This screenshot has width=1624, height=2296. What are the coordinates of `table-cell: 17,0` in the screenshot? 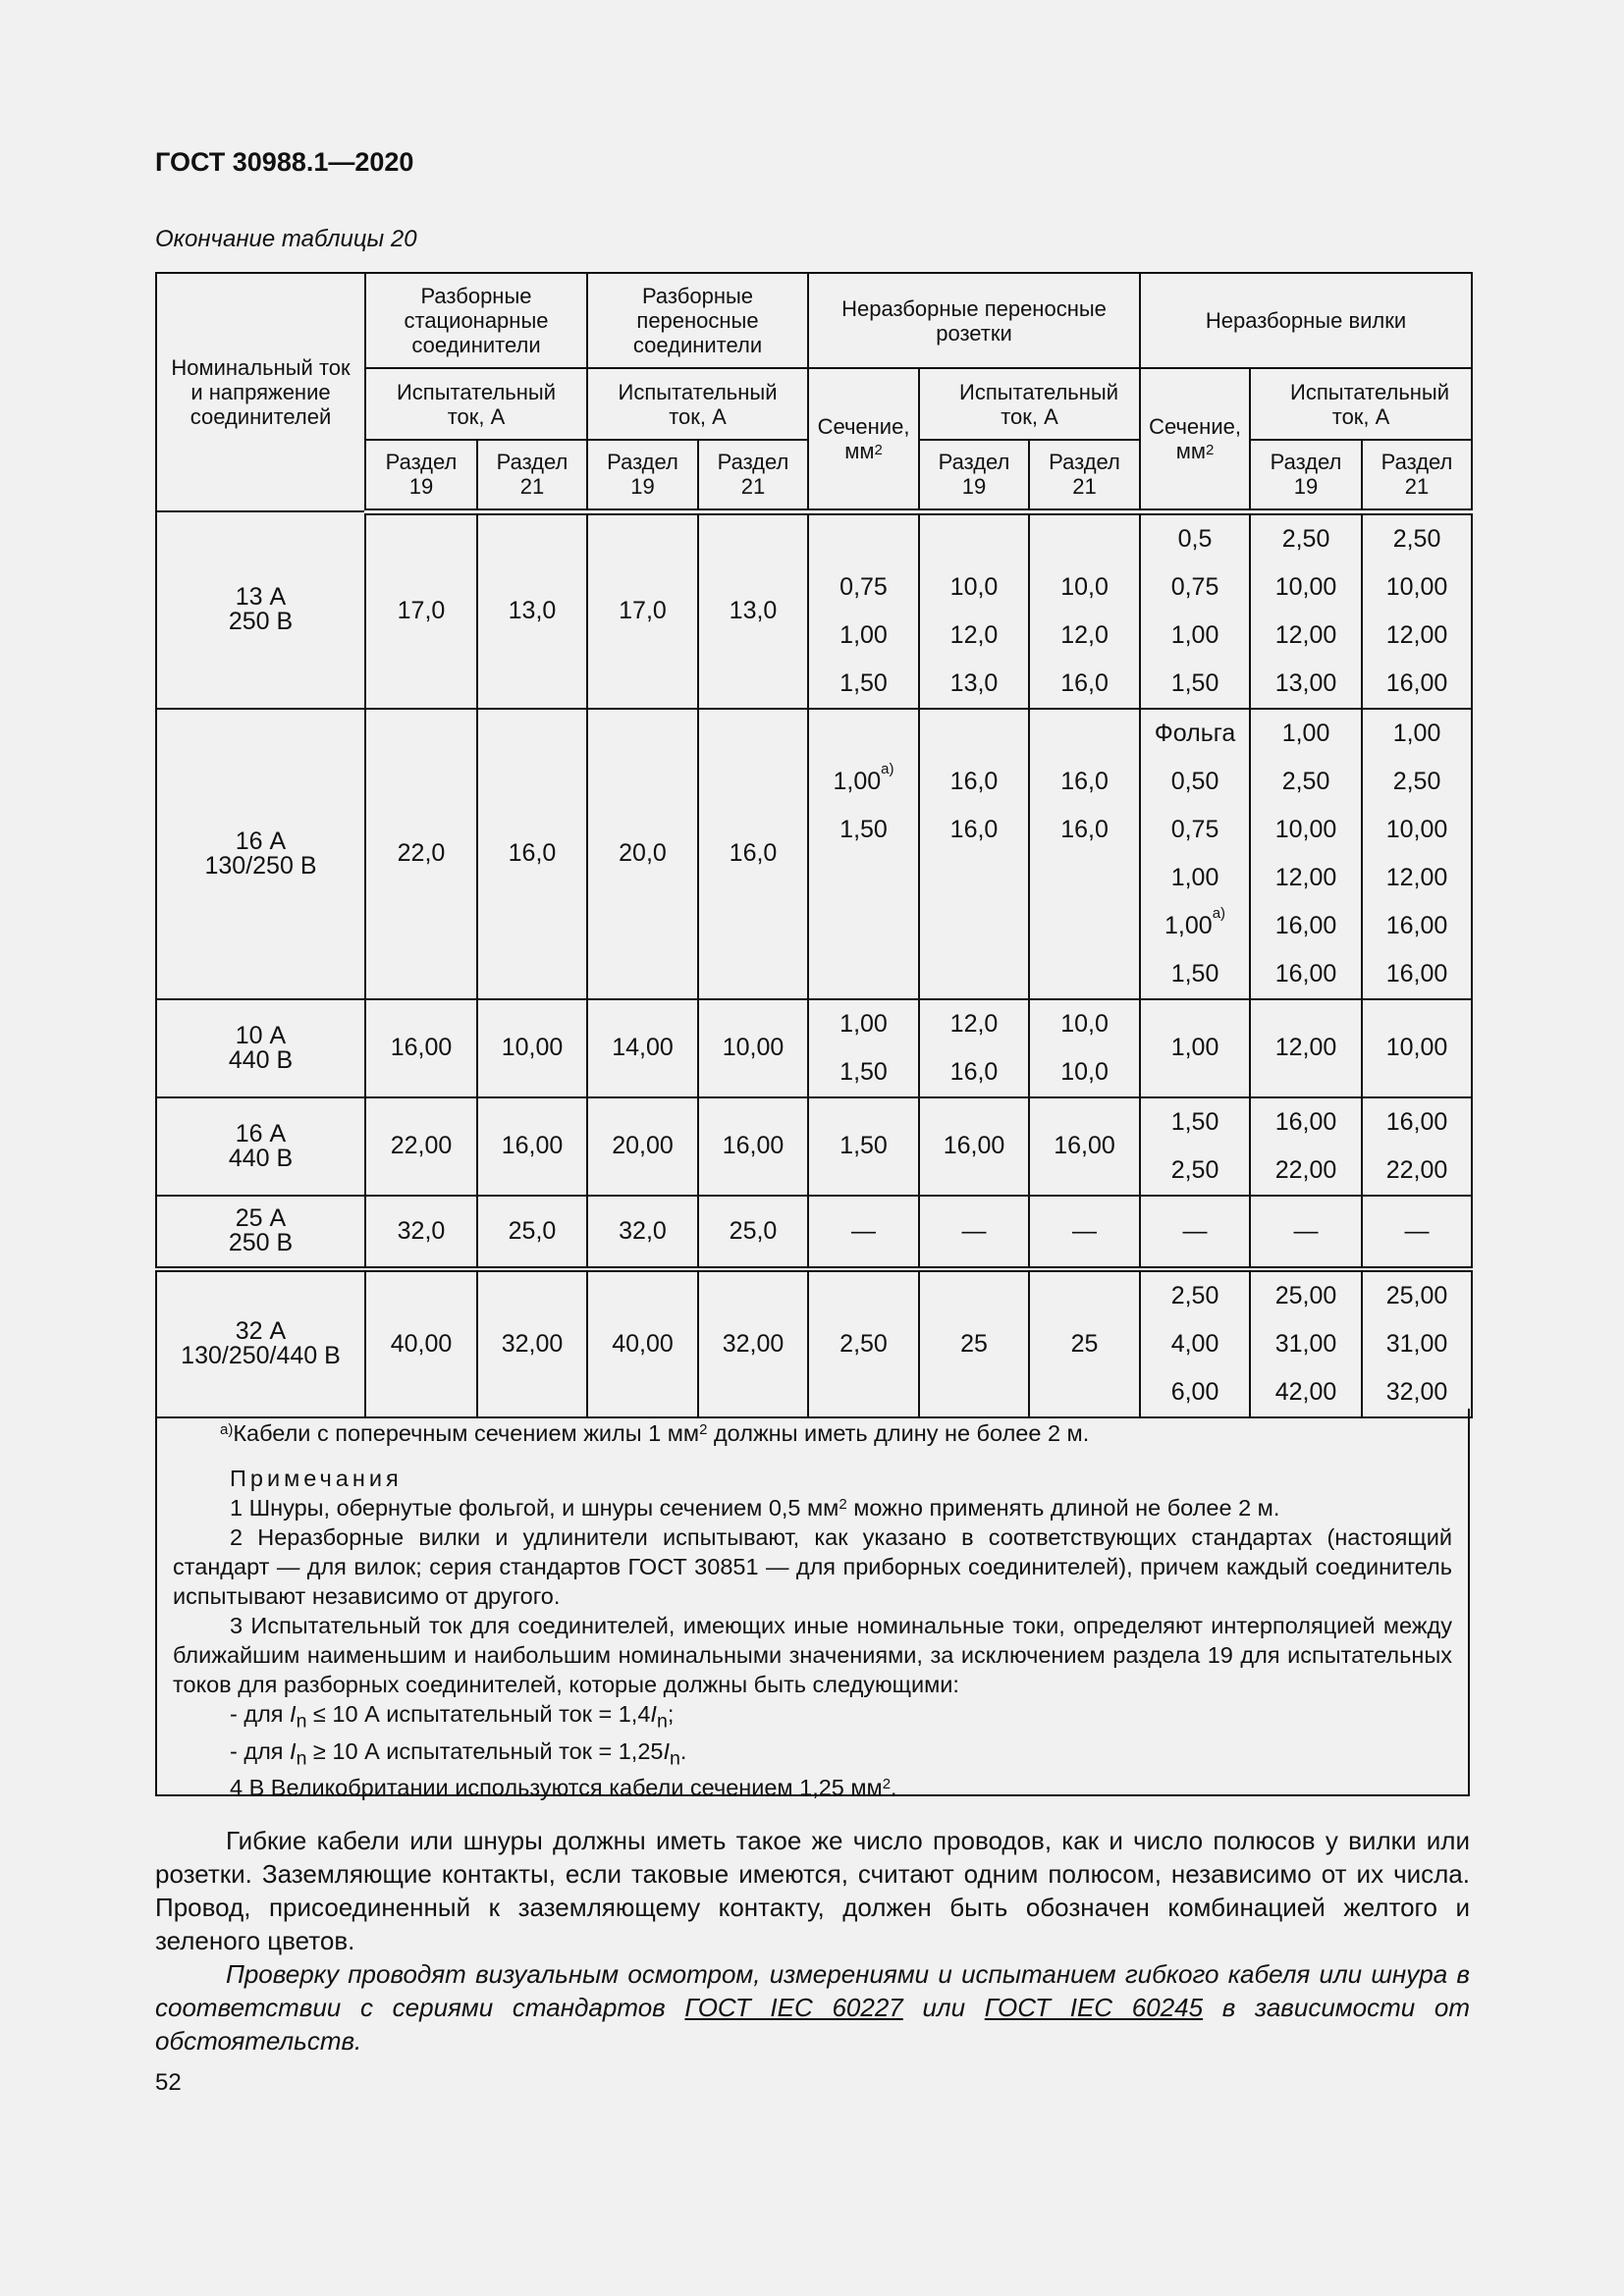 It's located at (642, 610).